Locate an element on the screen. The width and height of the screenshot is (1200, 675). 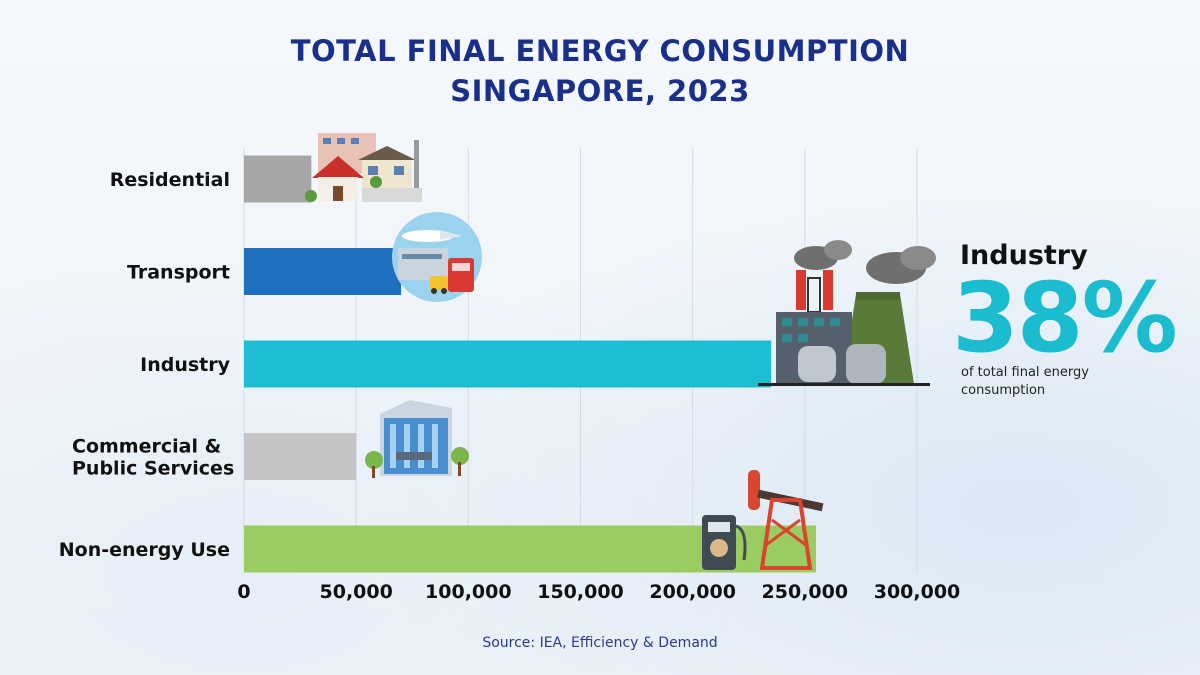
category-label: Transport is located at coordinates (178, 273).